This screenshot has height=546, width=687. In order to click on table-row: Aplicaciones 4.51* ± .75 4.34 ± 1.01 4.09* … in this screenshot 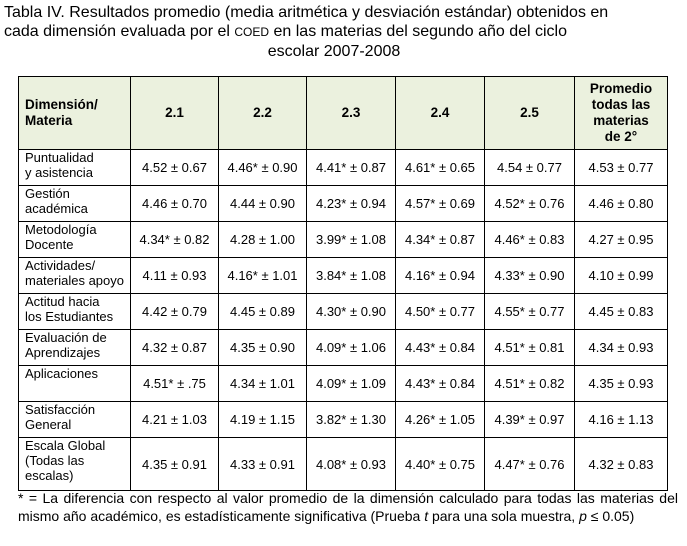, I will do `click(343, 383)`.